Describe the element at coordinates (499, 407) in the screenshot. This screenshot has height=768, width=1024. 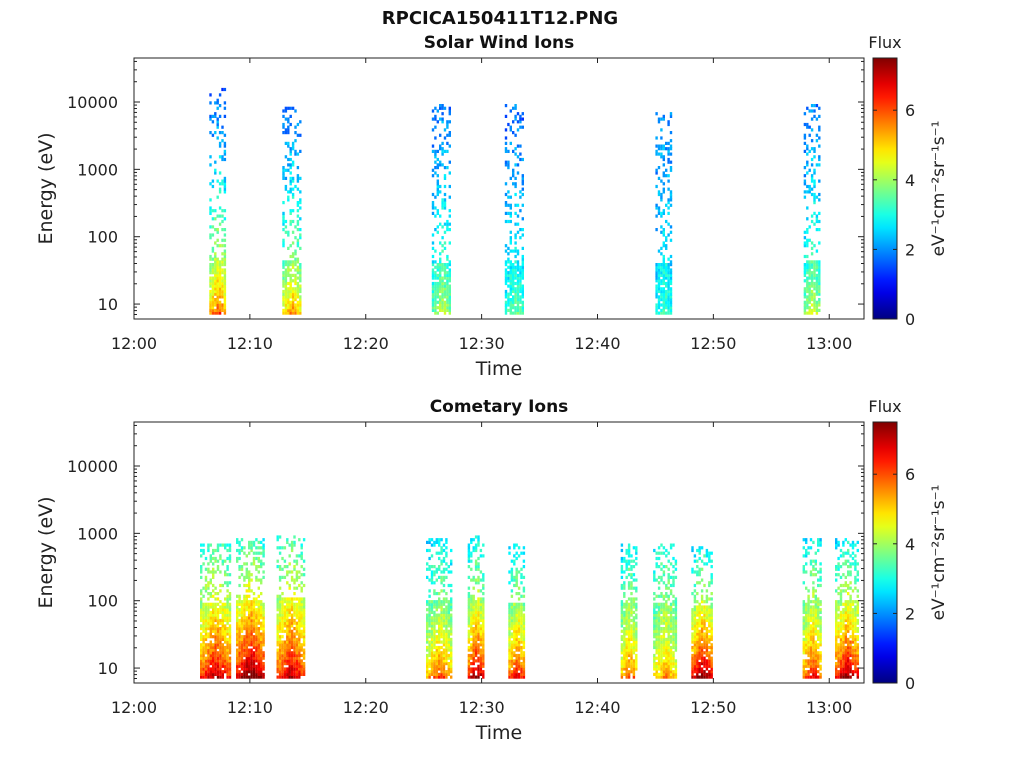
I see `panel-title: Cometary Ions` at that location.